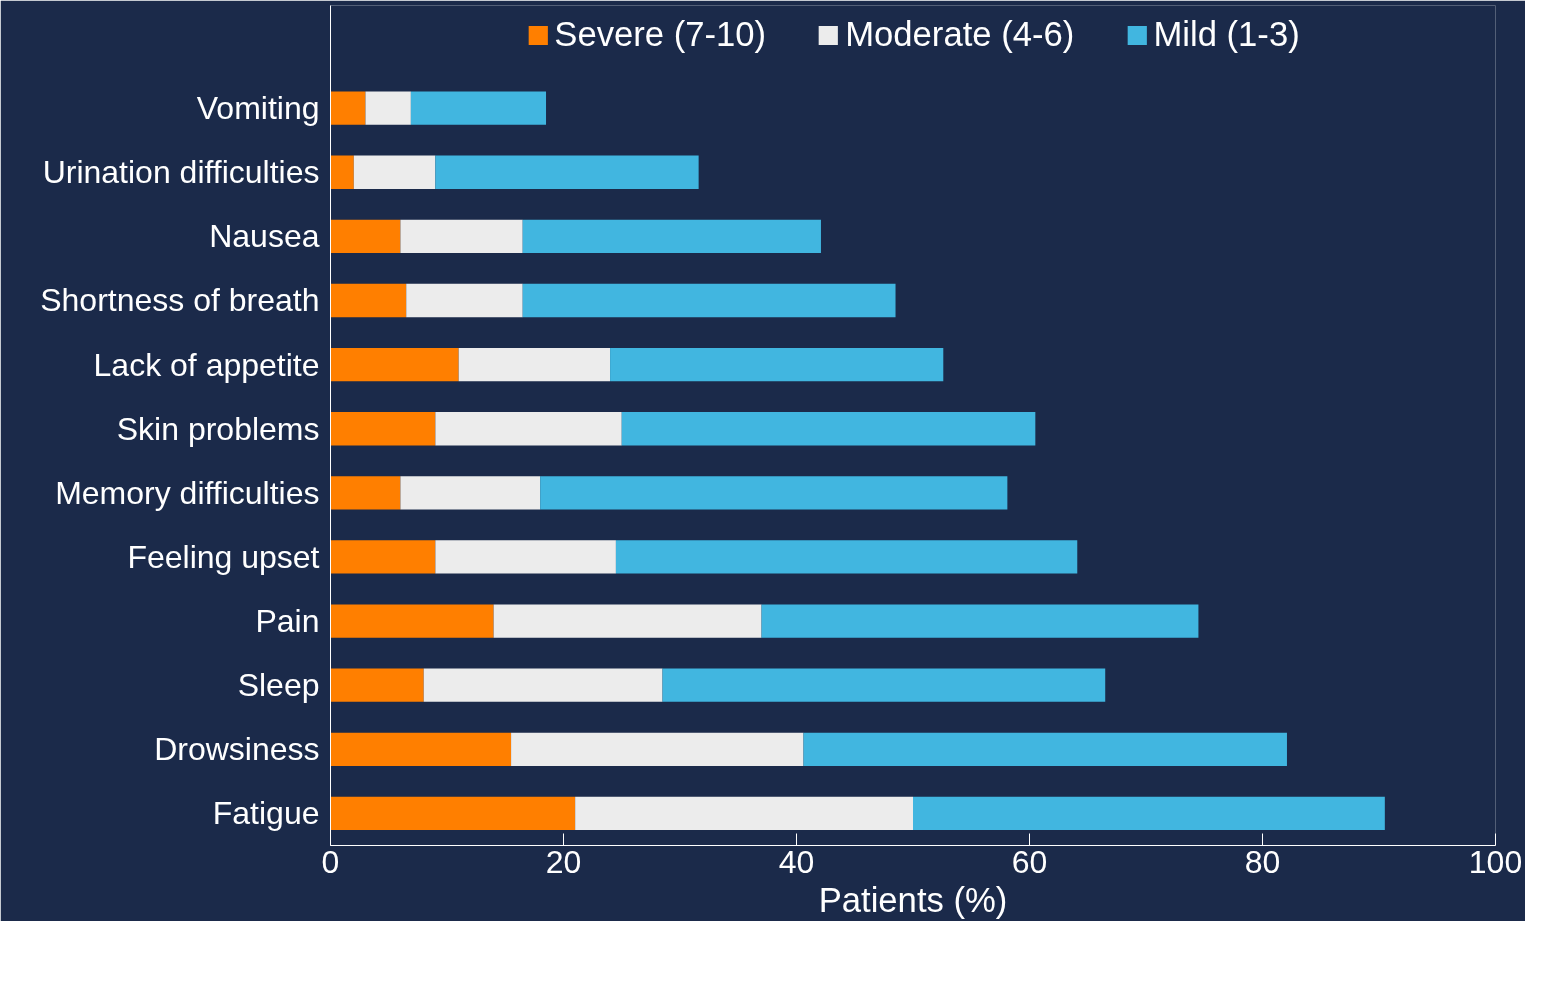 The width and height of the screenshot is (1558, 985). What do you see at coordinates (330, 861) in the screenshot?
I see `x-tick-label: 0` at bounding box center [330, 861].